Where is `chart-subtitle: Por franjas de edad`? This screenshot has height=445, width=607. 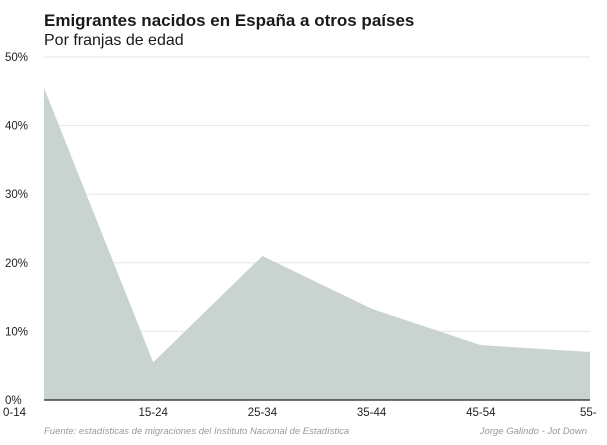
chart-subtitle: Por franjas de edad is located at coordinates (114, 40).